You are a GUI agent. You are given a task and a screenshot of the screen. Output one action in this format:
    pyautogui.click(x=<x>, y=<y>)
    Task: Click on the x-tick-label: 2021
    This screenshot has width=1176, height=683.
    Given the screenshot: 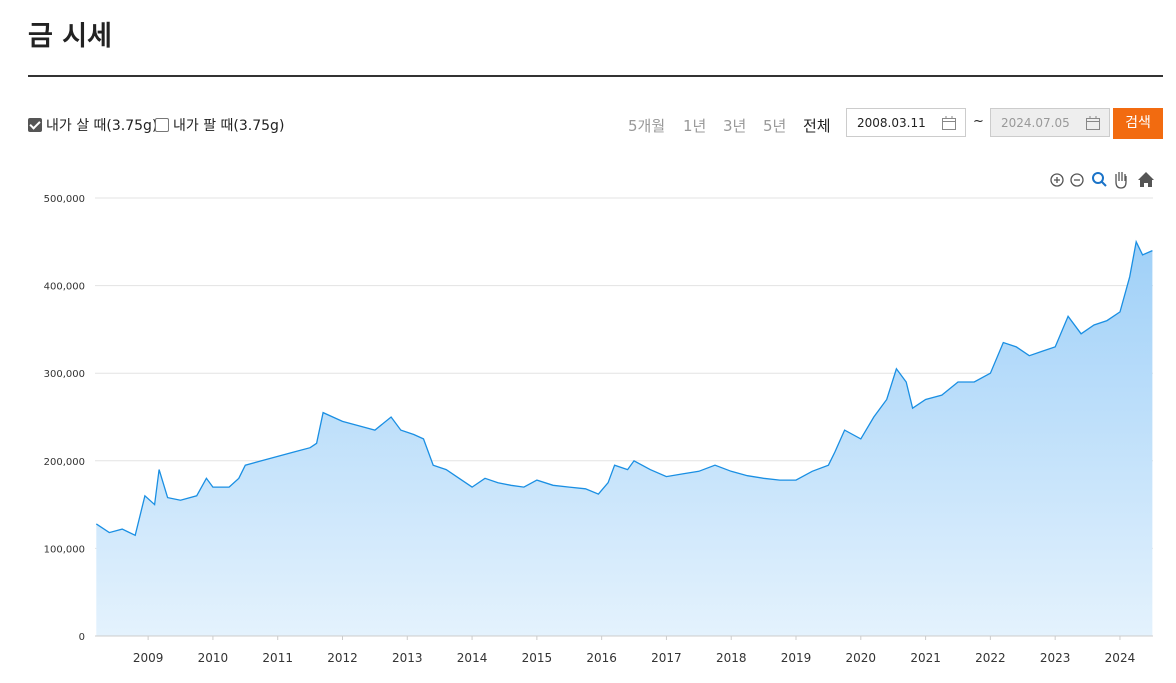 What is the action you would take?
    pyautogui.click(x=925, y=658)
    